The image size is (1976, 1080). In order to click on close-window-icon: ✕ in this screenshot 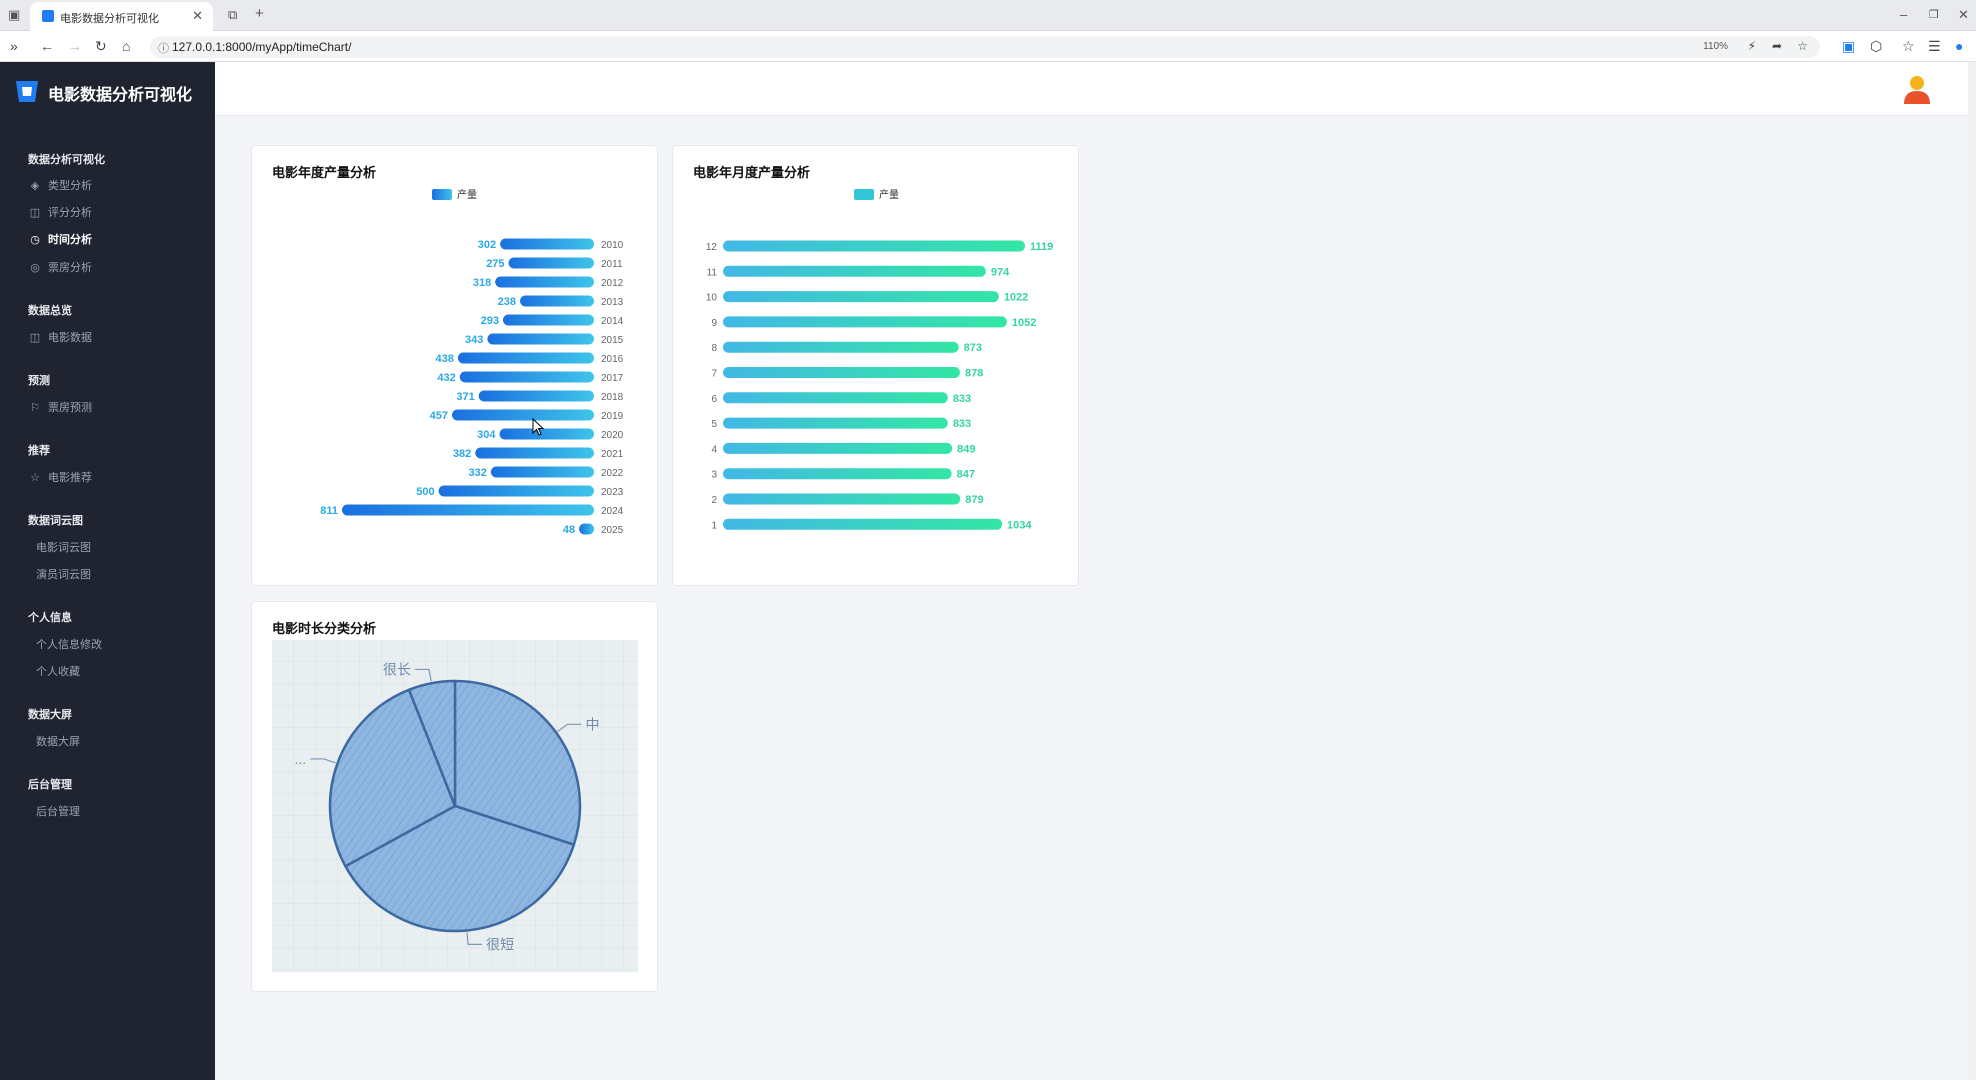, I will do `click(1963, 14)`.